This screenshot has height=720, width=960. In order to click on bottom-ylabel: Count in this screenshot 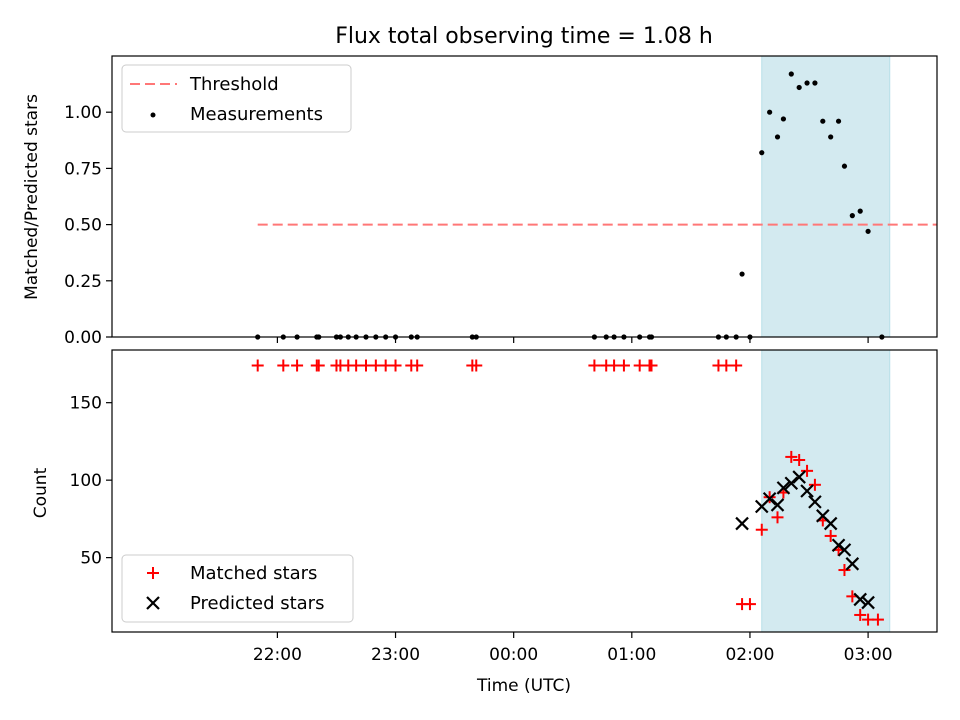, I will do `click(41, 492)`.